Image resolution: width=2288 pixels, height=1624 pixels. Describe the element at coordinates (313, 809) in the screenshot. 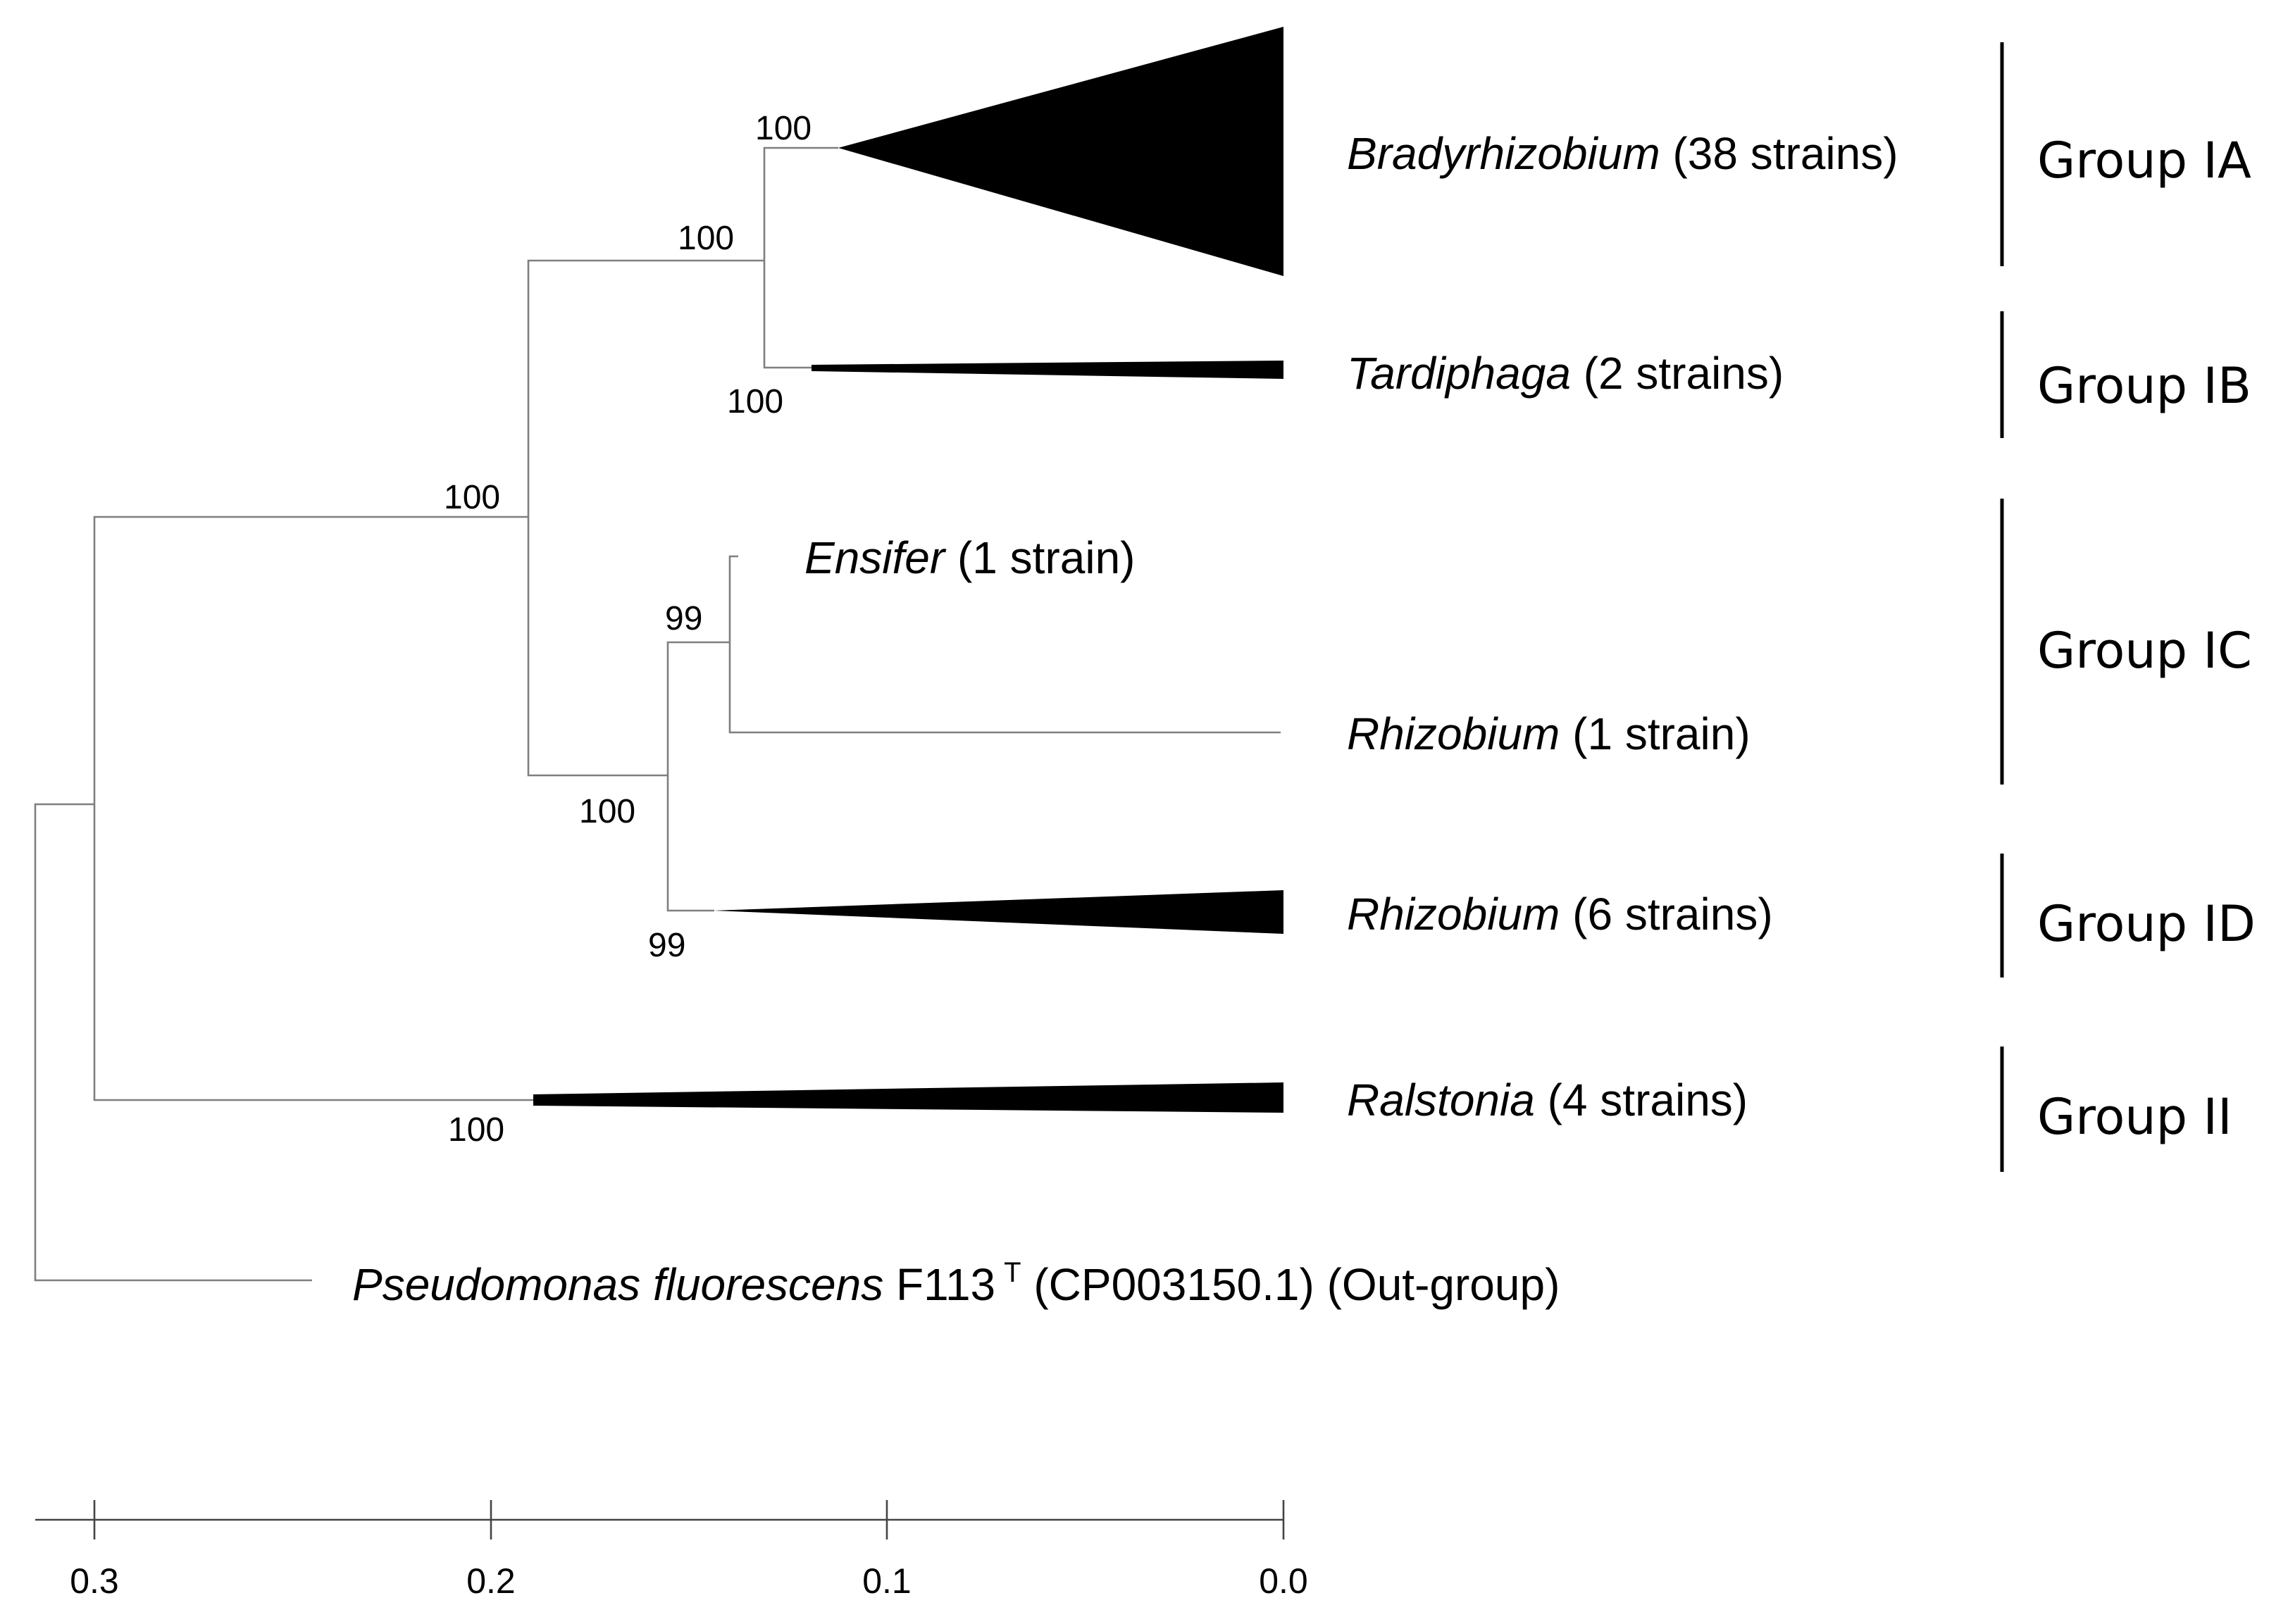

I see `branch-ingroup` at that location.